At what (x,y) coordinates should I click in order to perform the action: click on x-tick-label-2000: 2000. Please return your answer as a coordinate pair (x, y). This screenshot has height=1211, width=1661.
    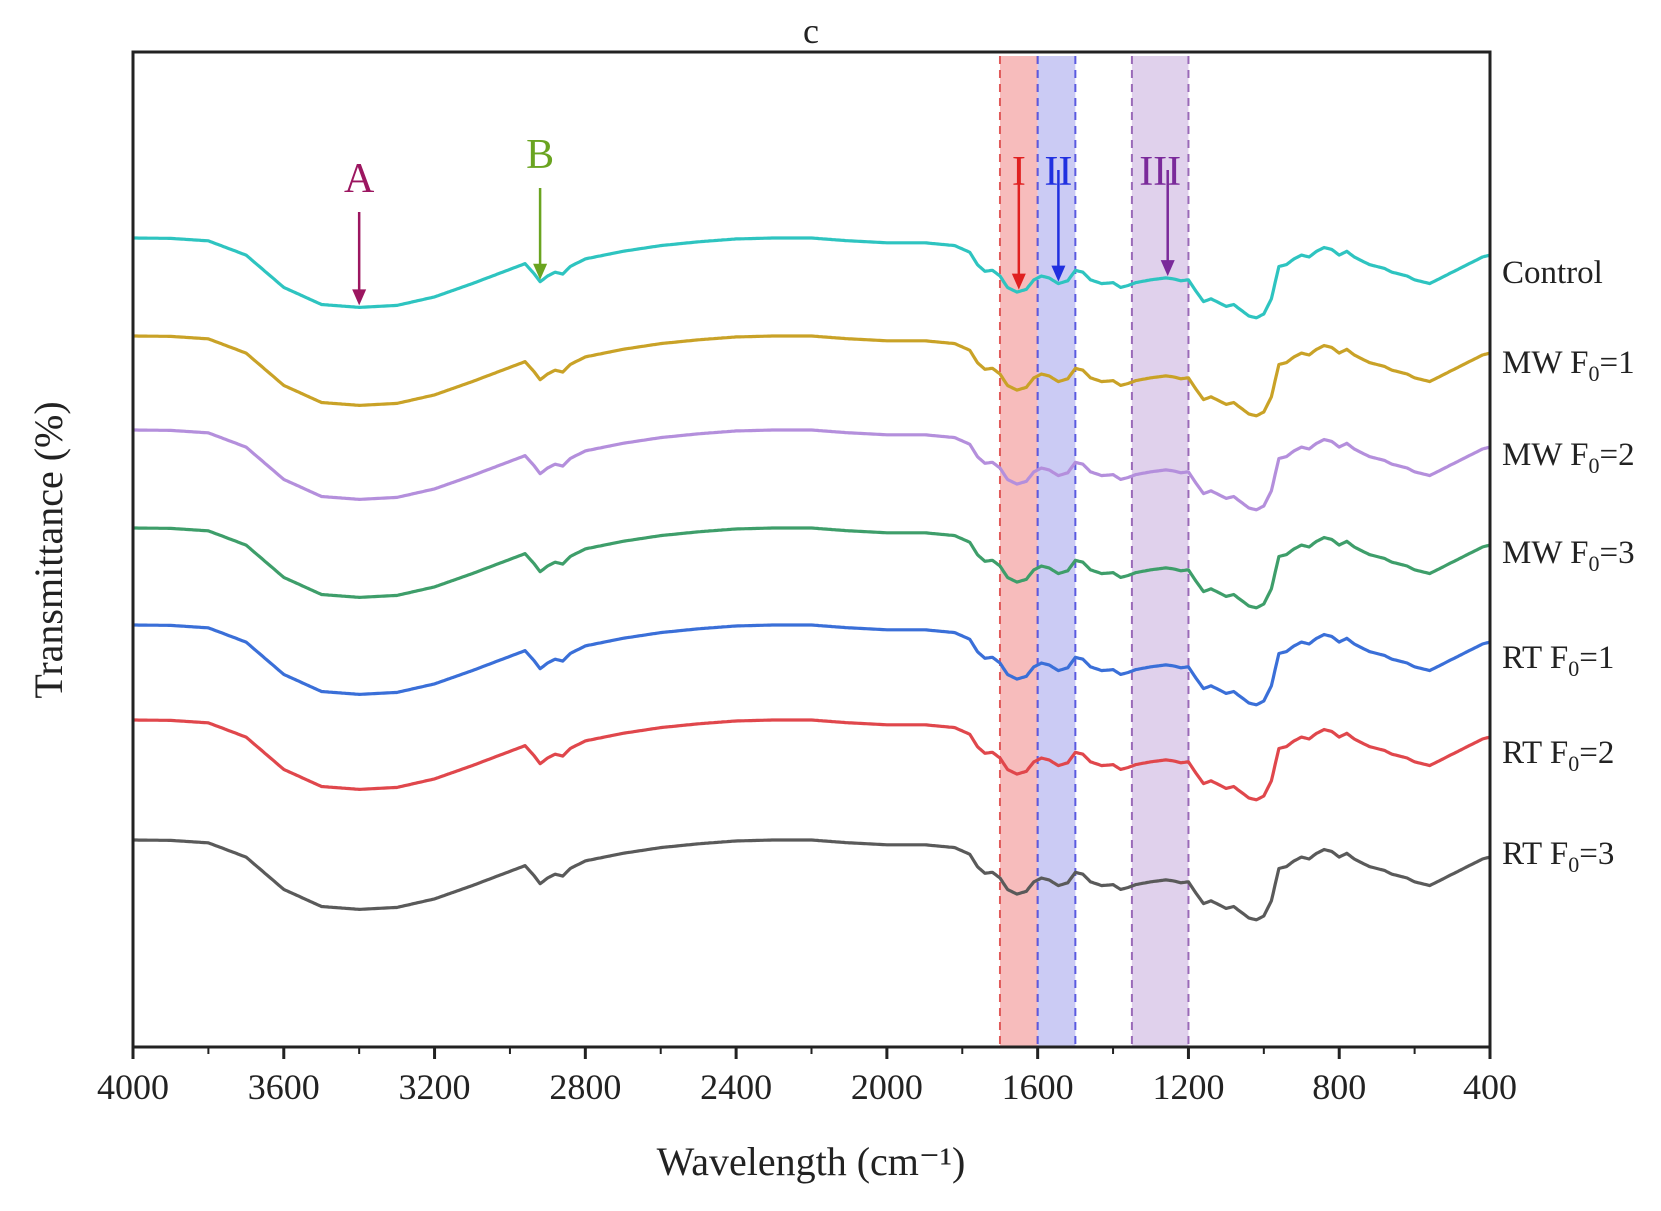
    Looking at the image, I should click on (887, 1087).